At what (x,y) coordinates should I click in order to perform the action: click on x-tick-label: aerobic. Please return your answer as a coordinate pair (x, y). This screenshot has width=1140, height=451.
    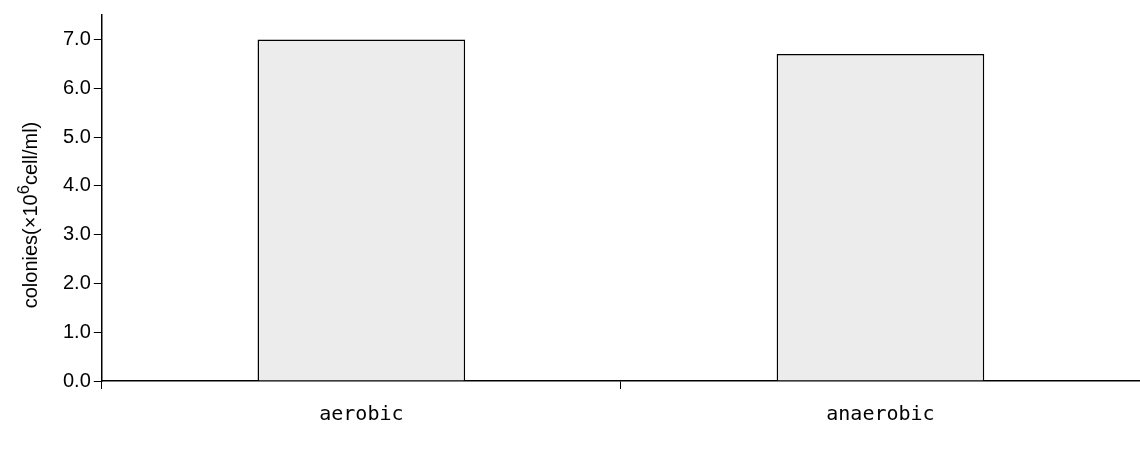
    Looking at the image, I should click on (361, 413).